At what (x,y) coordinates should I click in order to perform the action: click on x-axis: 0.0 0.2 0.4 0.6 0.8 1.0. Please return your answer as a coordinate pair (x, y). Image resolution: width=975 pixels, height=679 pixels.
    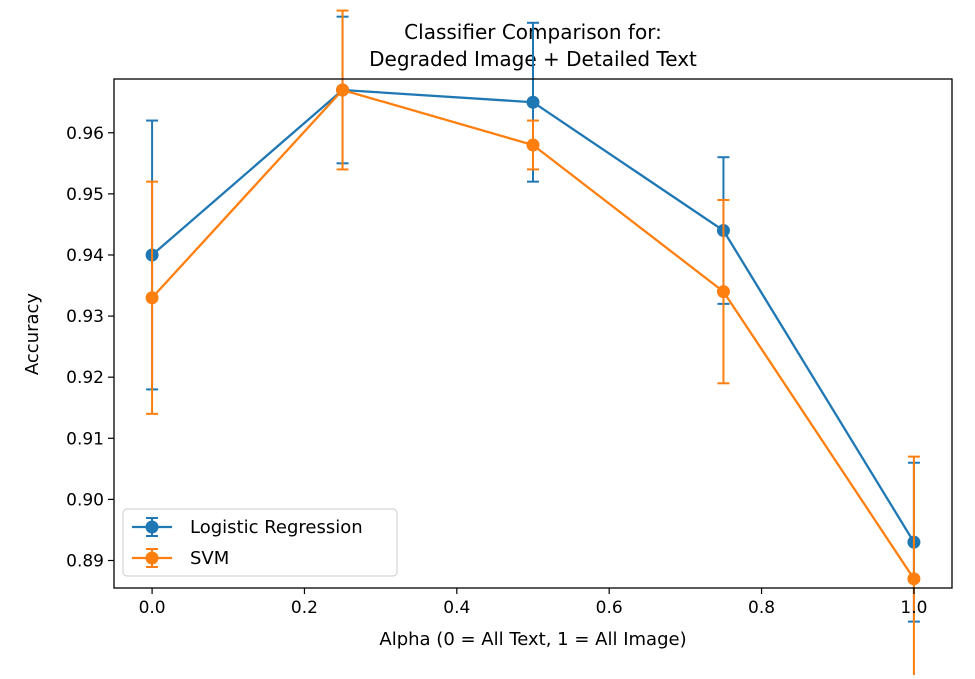
    Looking at the image, I should click on (533, 603).